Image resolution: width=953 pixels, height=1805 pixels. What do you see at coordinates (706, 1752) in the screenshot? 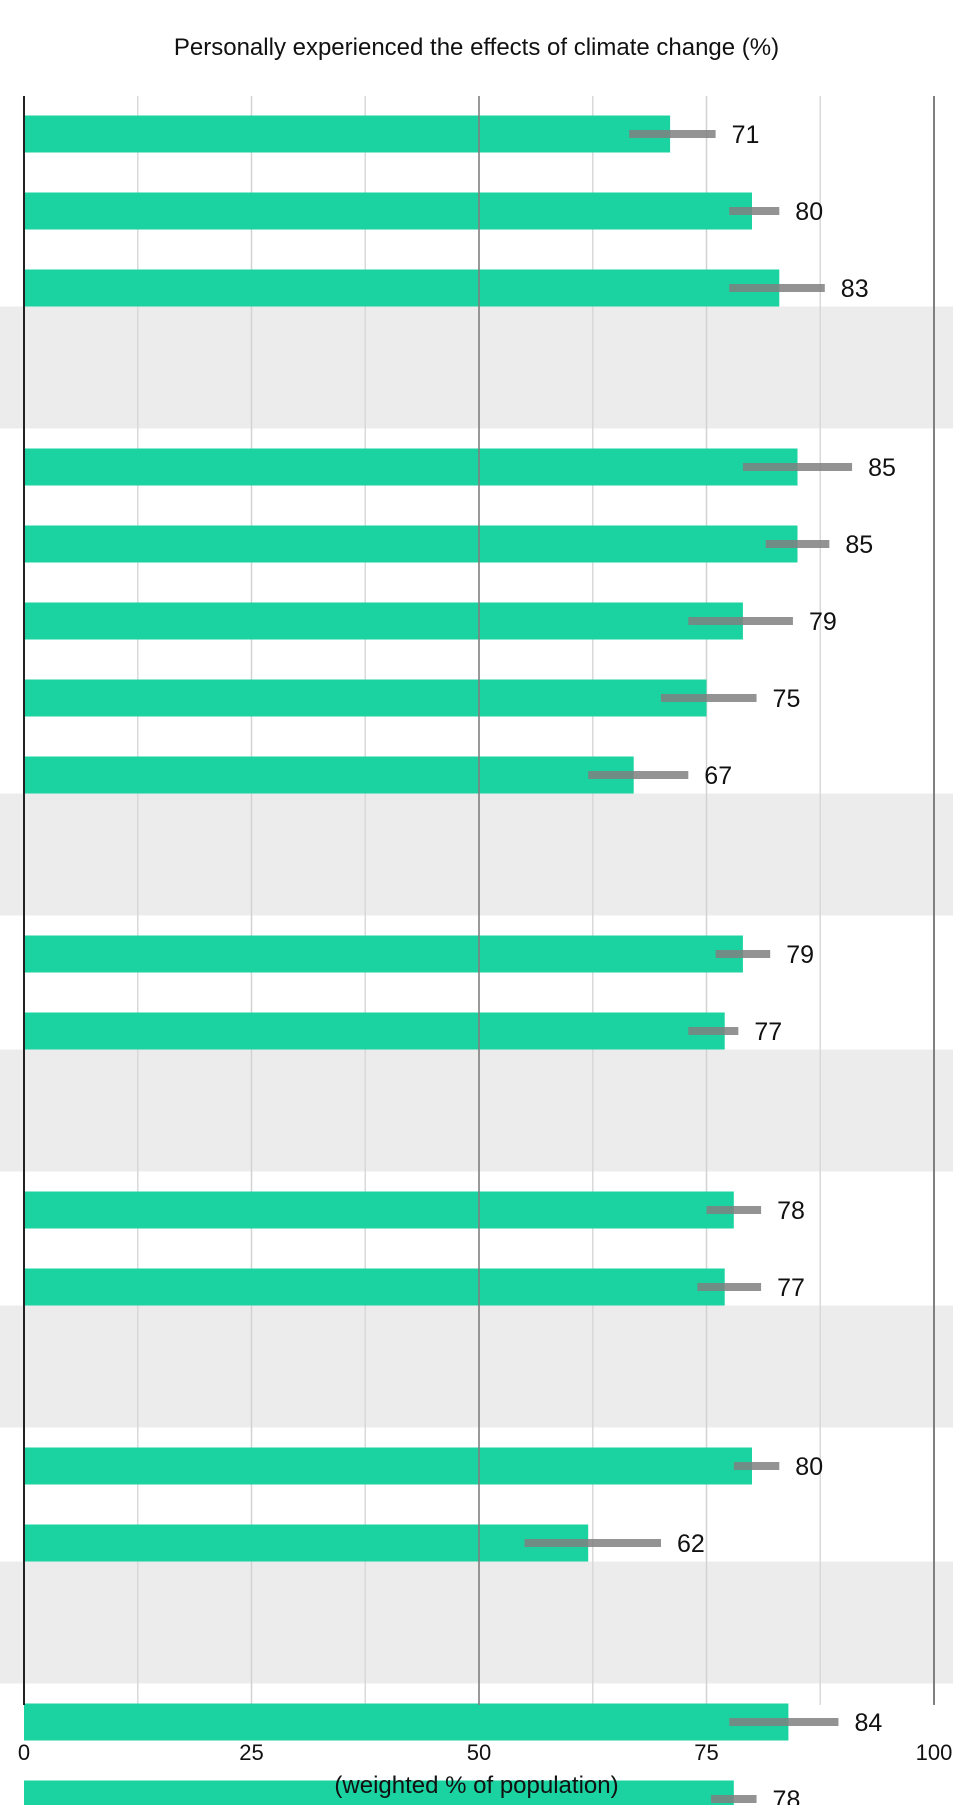
I see `x-tick-label: 75` at bounding box center [706, 1752].